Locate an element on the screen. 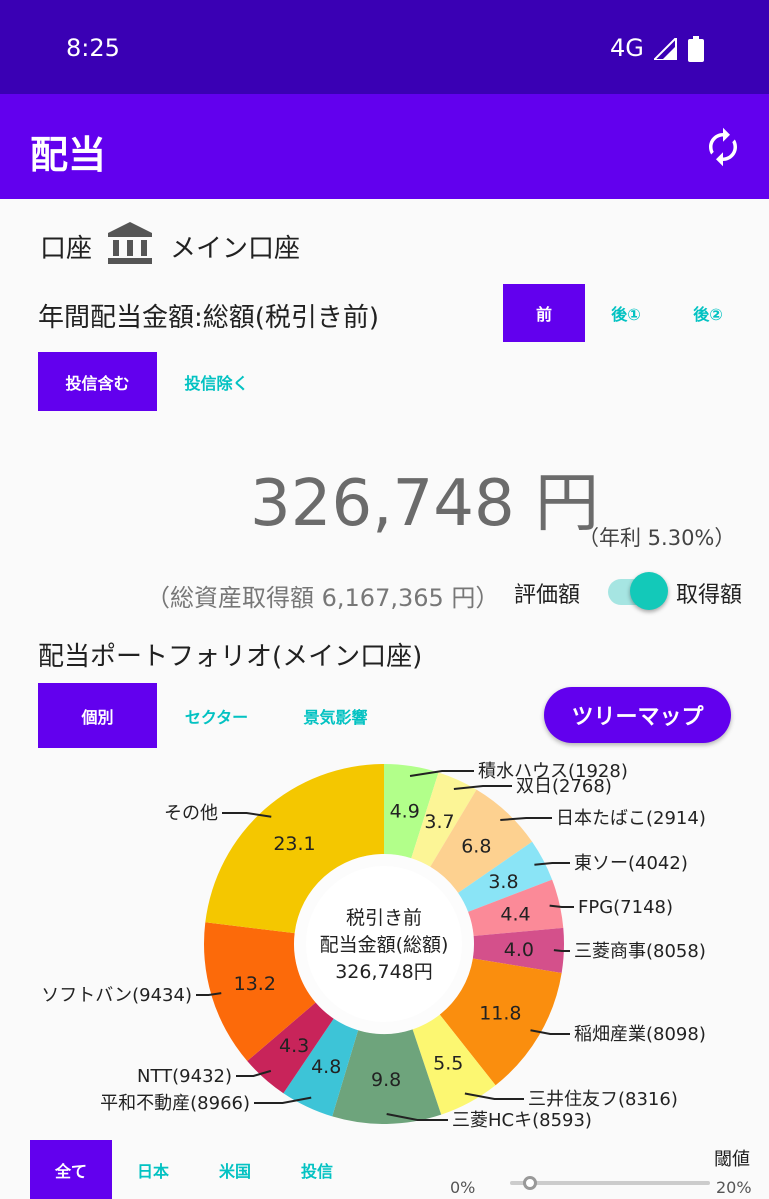  filter-all: 全て is located at coordinates (71, 1169).